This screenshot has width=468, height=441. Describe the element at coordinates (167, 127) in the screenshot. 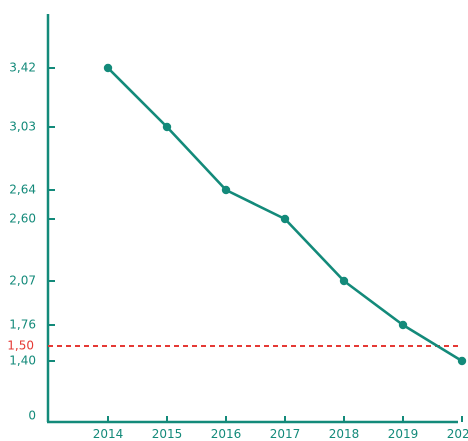

I see `data-point-2015` at that location.